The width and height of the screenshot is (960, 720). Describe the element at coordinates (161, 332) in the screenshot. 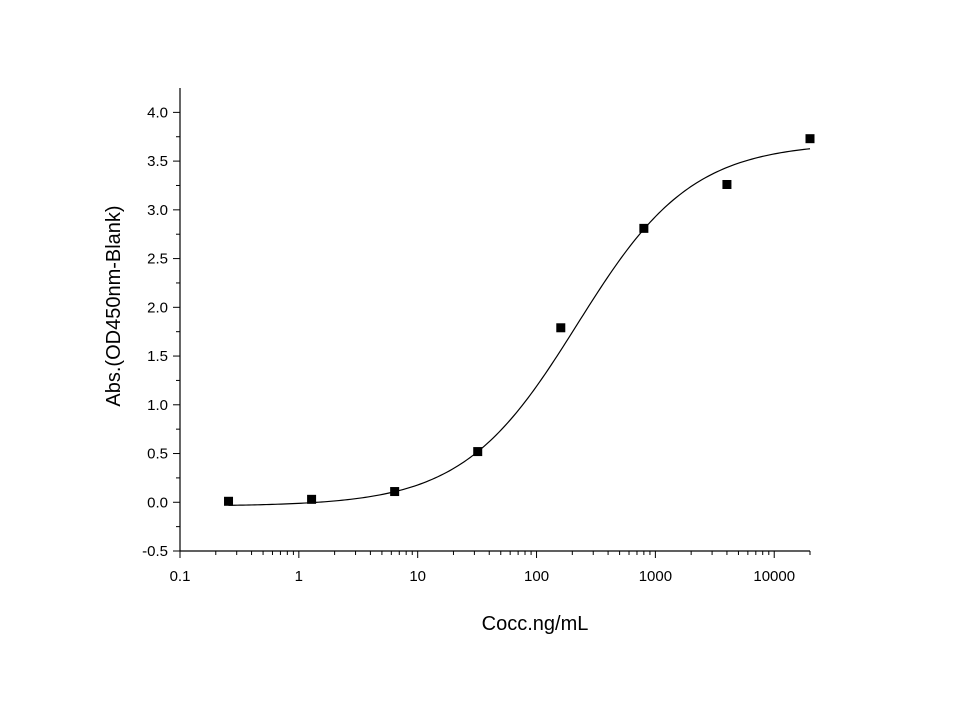

I see `y-axis: -0.5 0.0 0.5 1.0 1.5 2.0 2.5 3.0 3.5 4.0` at that location.